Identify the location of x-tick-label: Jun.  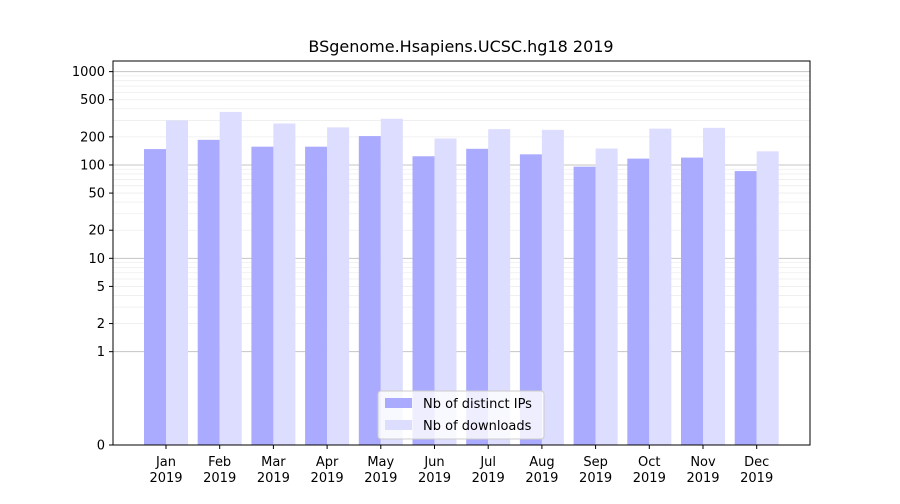
(433, 462).